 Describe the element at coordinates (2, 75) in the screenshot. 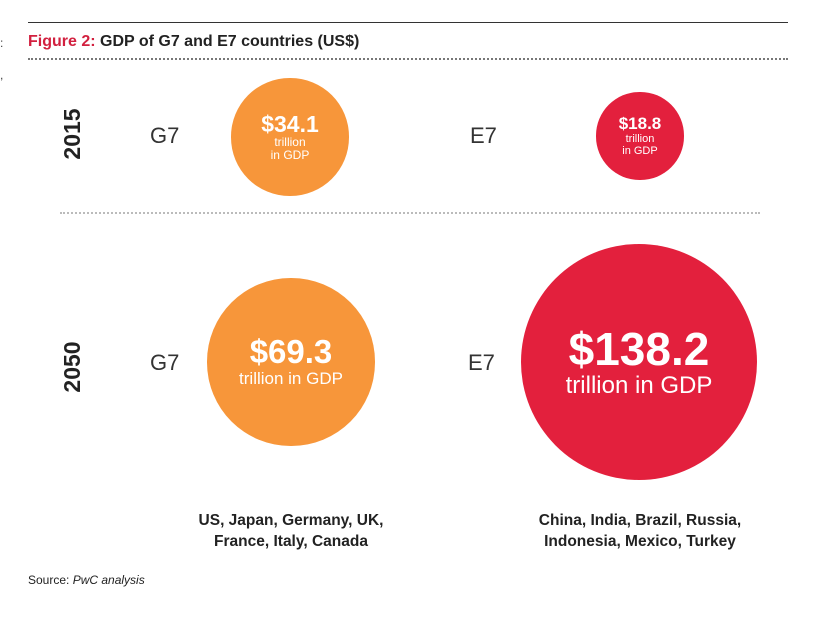

I see `margin-mark: ,` at that location.